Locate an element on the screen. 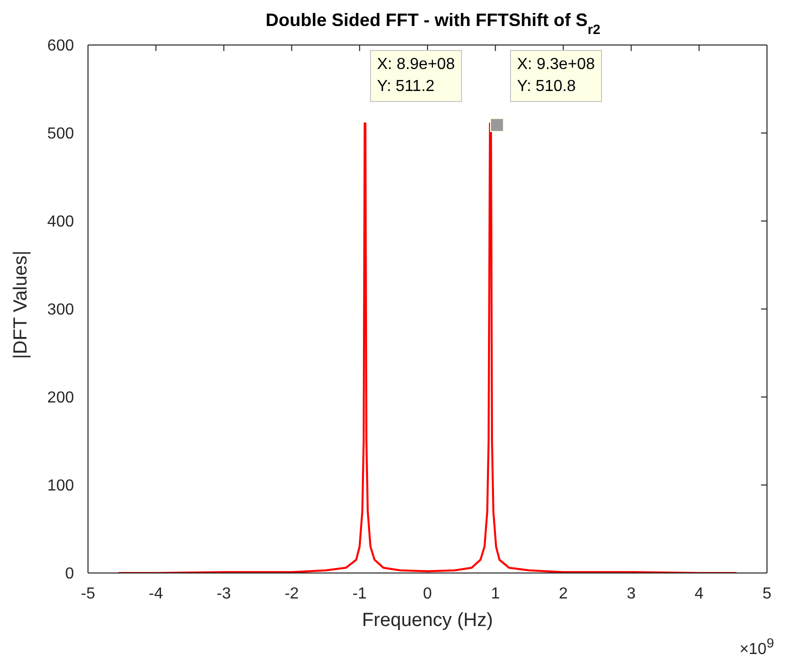 The width and height of the screenshot is (786, 668). y-tick-label: 200 is located at coordinates (60, 398).